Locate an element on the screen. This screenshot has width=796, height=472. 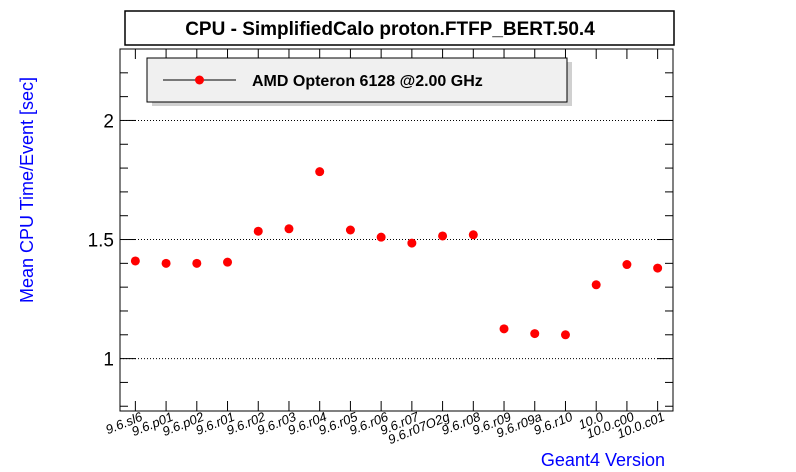
y-axis-title: Mean CPU Time/Event [sec] is located at coordinates (27, 190).